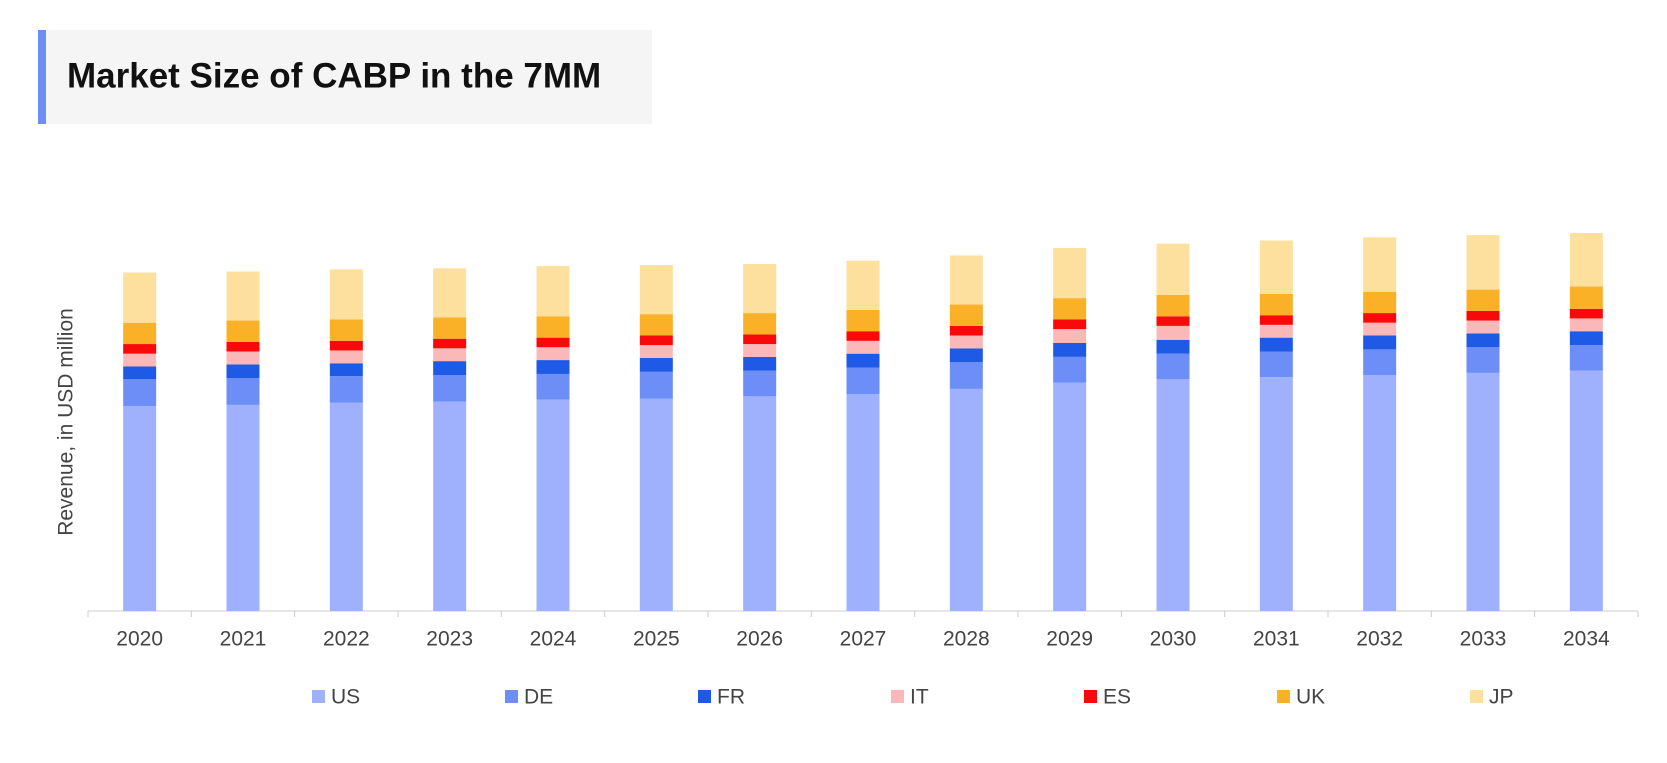 Image resolution: width=1667 pixels, height=763 pixels. What do you see at coordinates (1379, 639) in the screenshot?
I see `x-tick-label: 2032` at bounding box center [1379, 639].